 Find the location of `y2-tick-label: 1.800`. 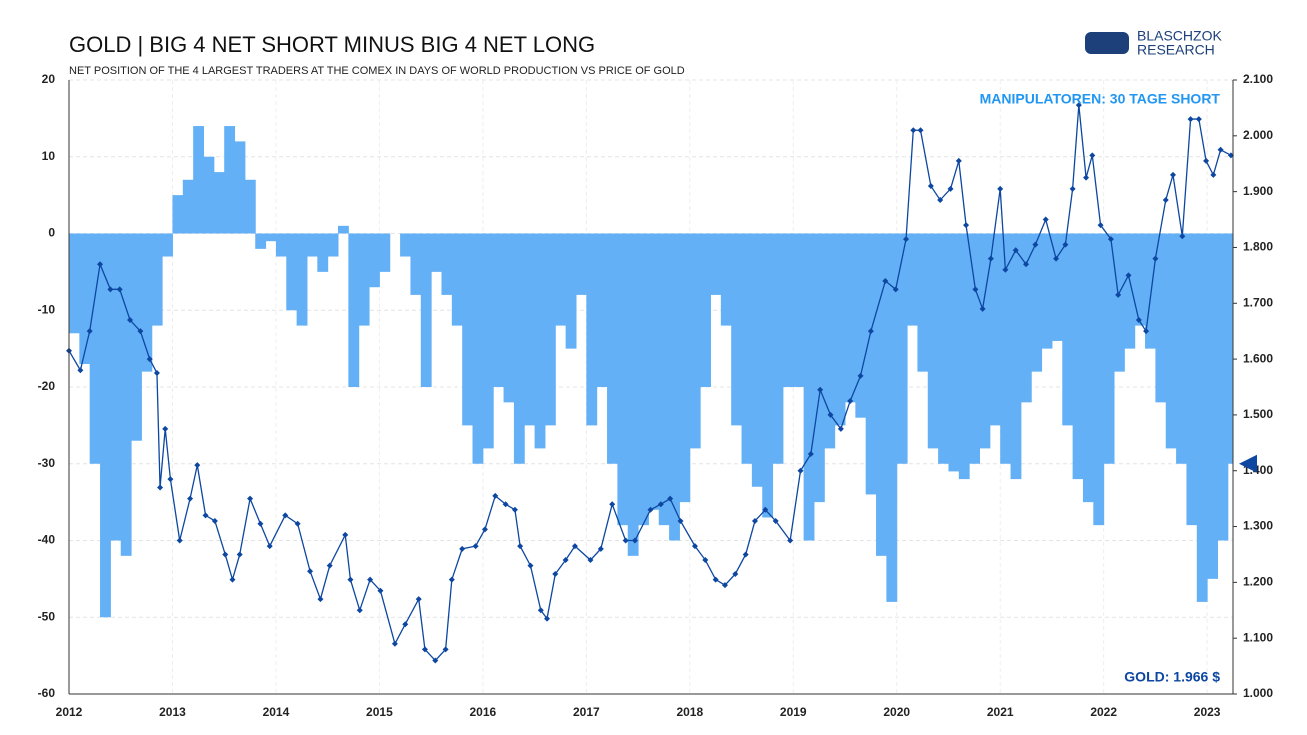

y2-tick-label: 1.800 is located at coordinates (1258, 247).